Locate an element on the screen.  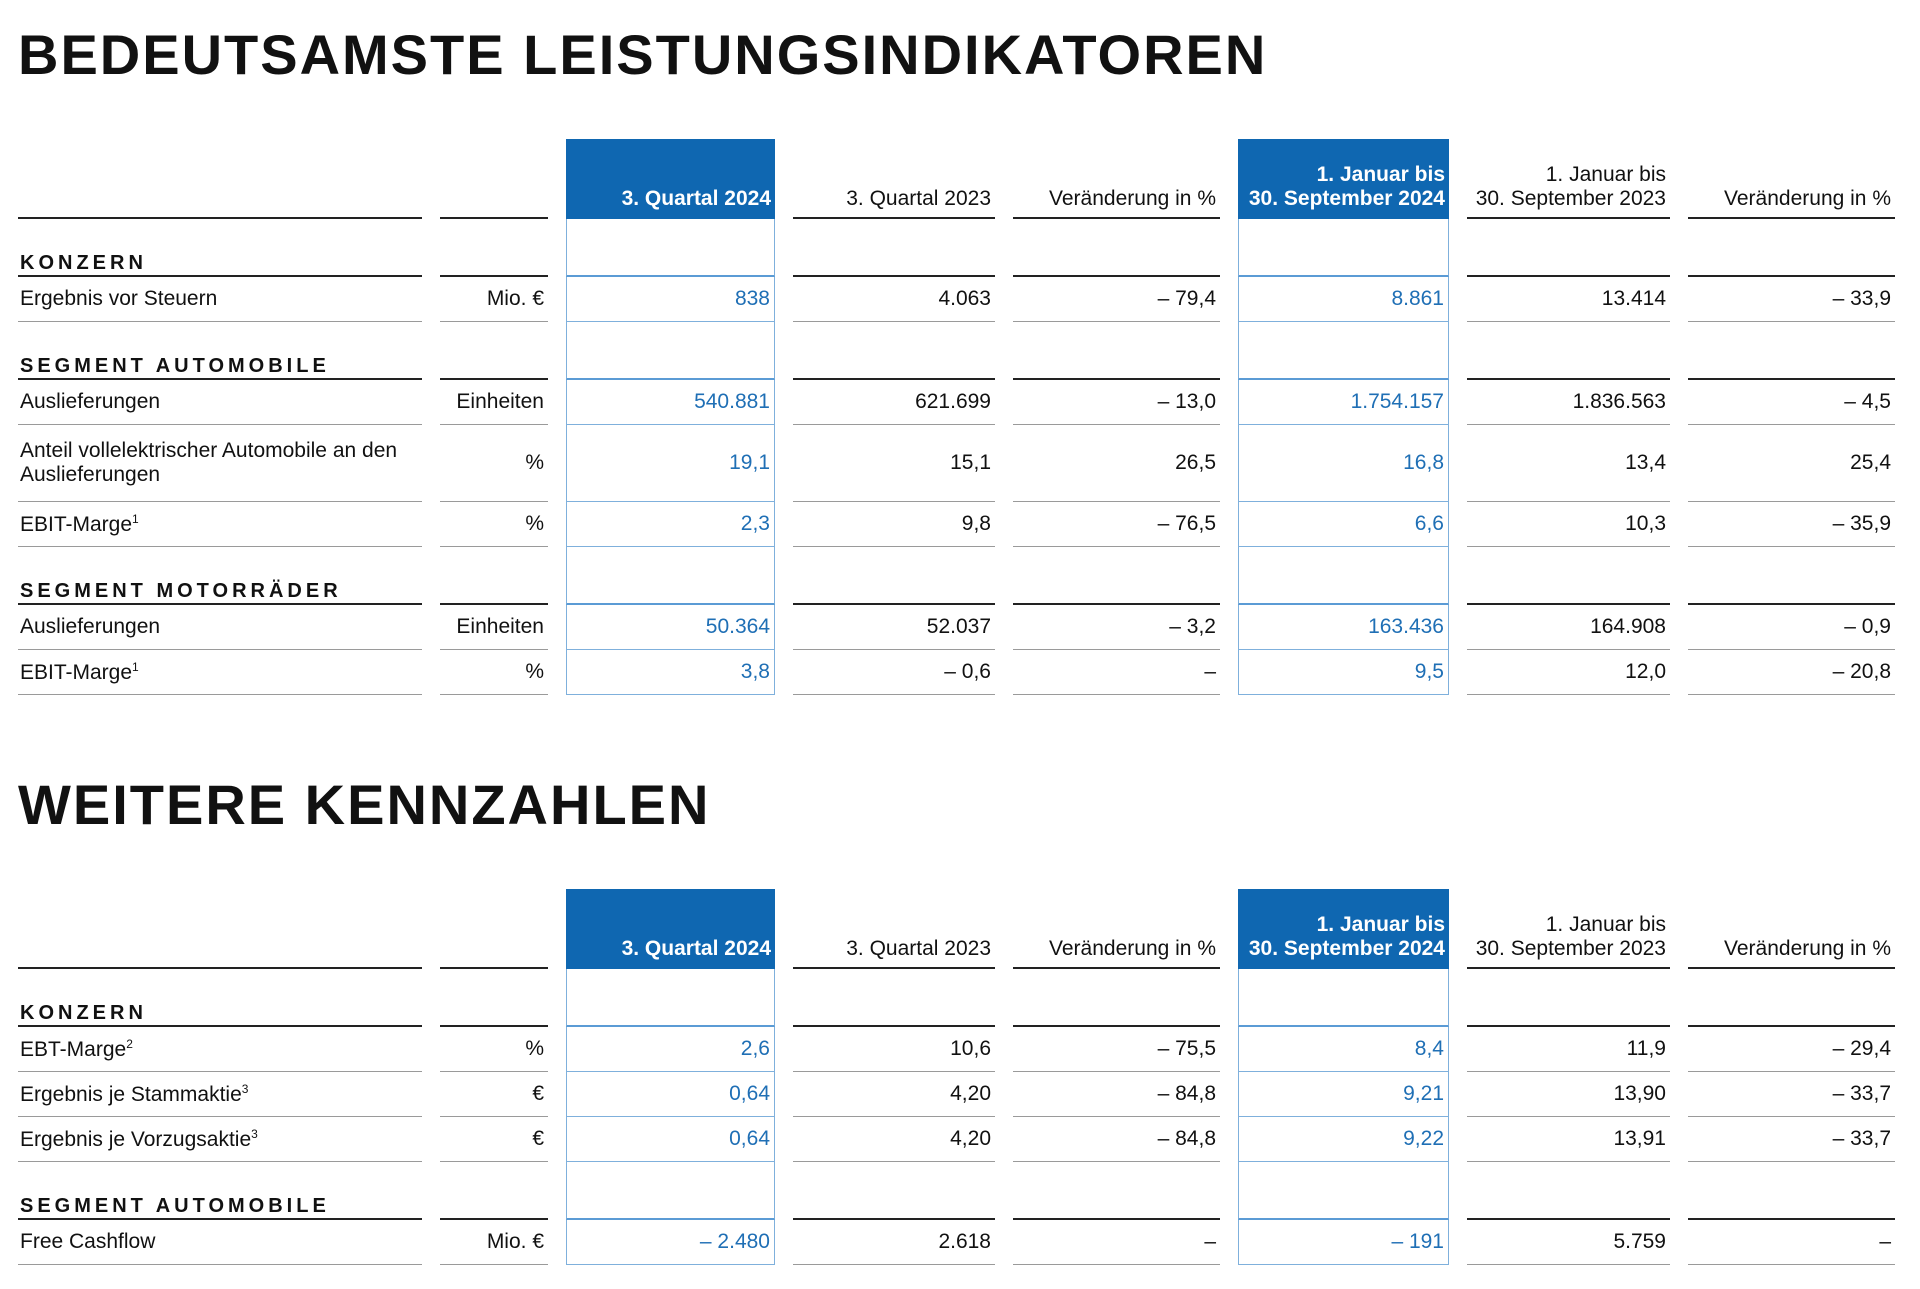
unit: Einheiten is located at coordinates (494, 402).